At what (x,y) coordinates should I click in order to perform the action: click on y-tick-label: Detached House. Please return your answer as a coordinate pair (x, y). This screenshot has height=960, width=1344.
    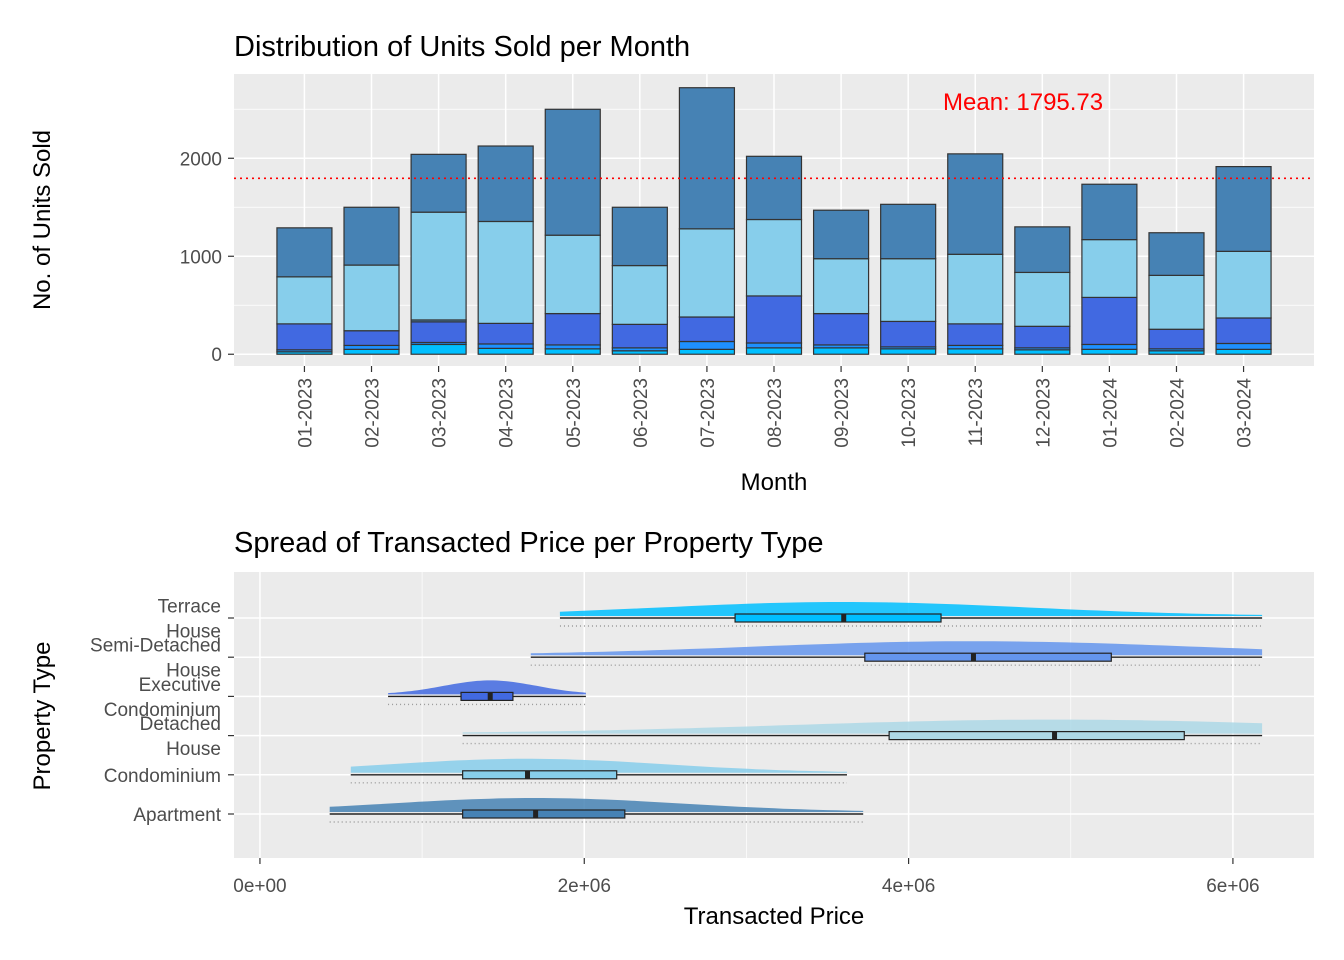
    Looking at the image, I should click on (180, 737).